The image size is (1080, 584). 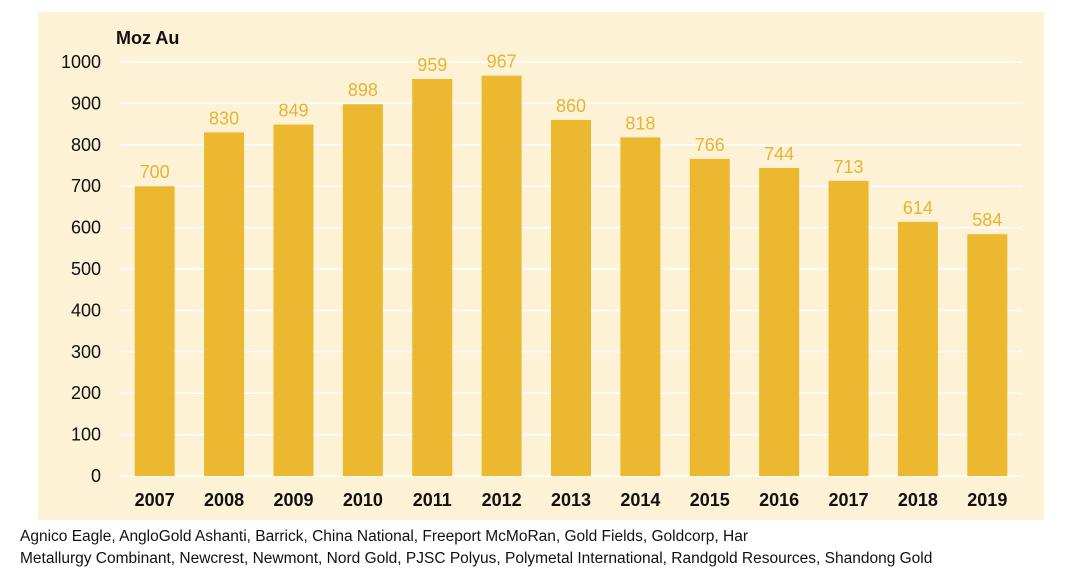 I want to click on x-tick-label: 2018, so click(x=918, y=500).